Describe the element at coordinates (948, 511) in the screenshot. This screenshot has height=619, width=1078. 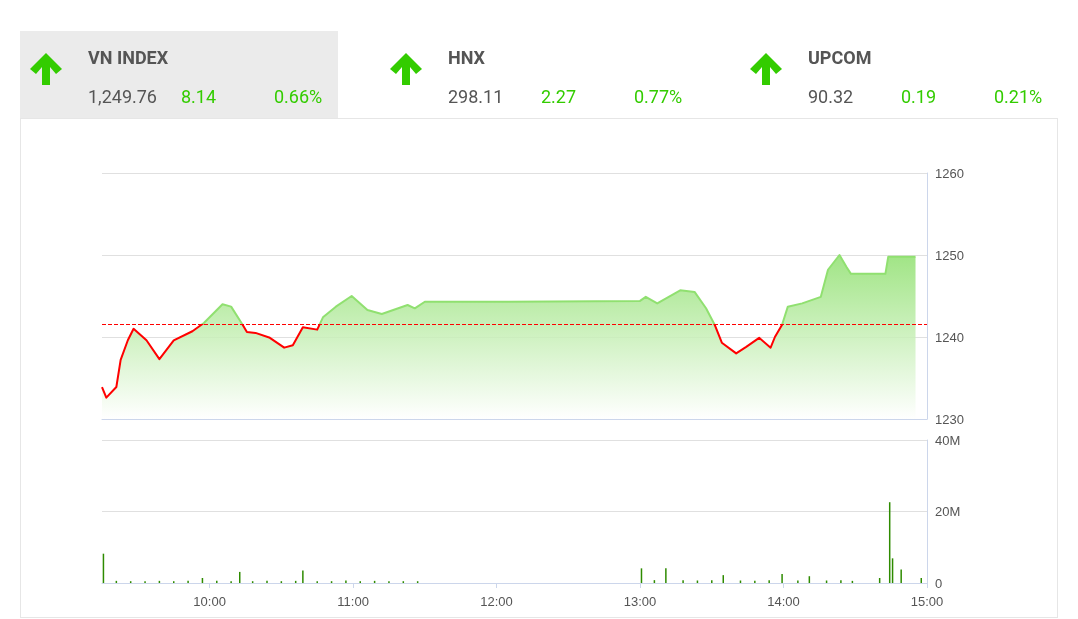
I see `y-tick-label: 20M` at that location.